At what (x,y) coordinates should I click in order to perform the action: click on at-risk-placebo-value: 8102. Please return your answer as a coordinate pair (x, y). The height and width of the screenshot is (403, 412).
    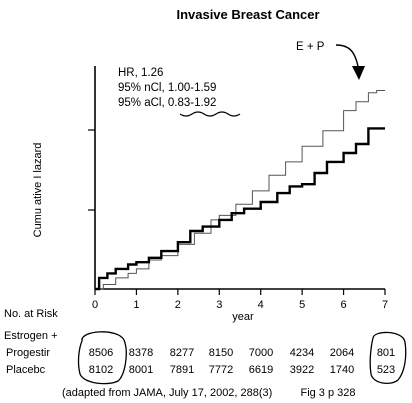
    Looking at the image, I should click on (101, 370).